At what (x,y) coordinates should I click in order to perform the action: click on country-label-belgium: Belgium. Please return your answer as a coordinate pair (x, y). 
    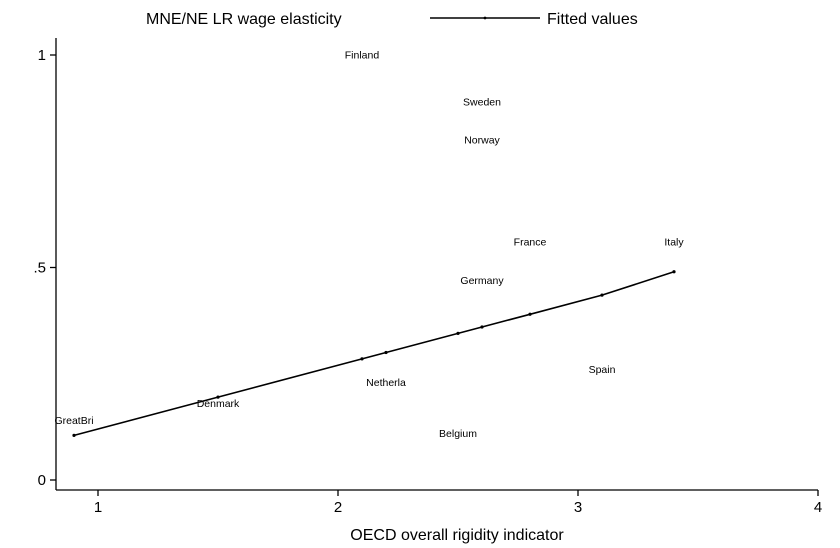
    Looking at the image, I should click on (458, 434).